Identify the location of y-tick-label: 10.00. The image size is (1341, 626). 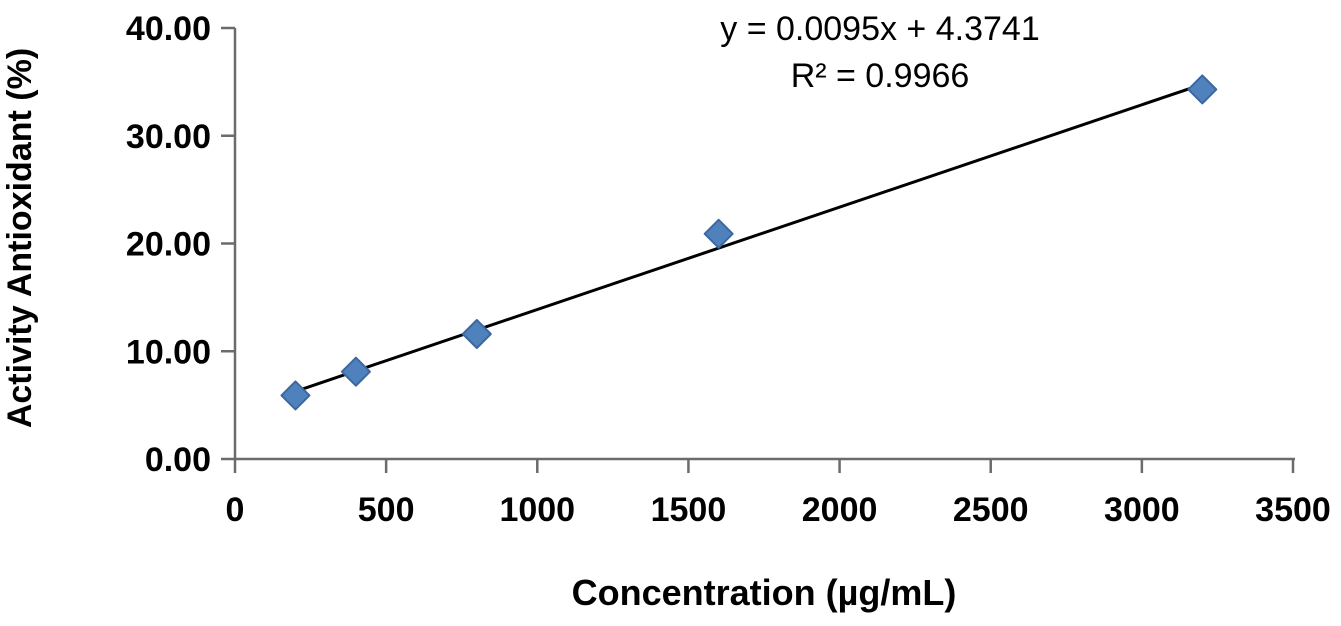
(168, 352).